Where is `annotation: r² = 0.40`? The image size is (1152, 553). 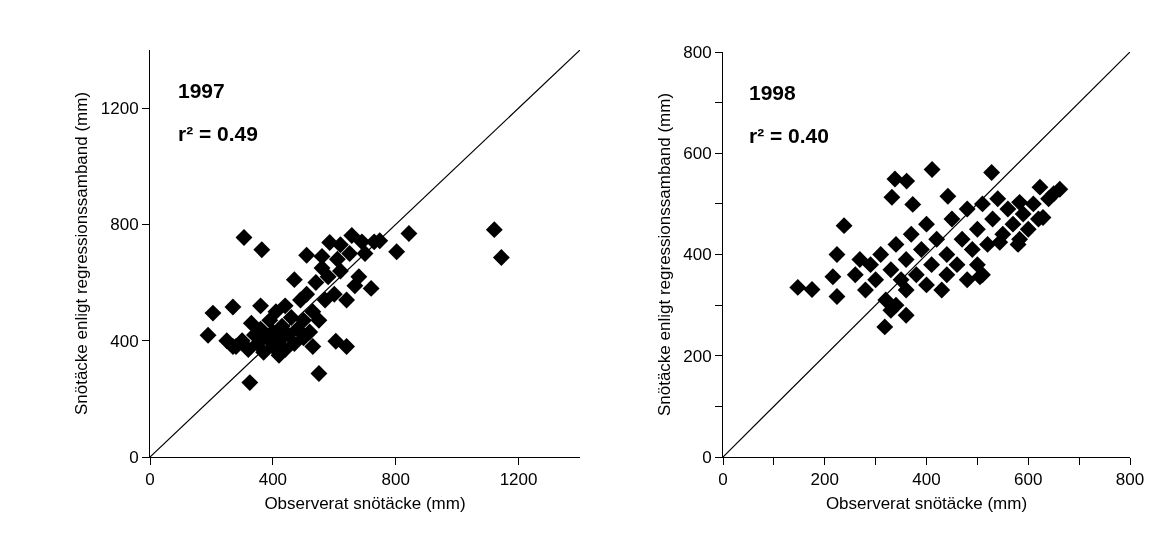 annotation: r² = 0.40 is located at coordinates (789, 135).